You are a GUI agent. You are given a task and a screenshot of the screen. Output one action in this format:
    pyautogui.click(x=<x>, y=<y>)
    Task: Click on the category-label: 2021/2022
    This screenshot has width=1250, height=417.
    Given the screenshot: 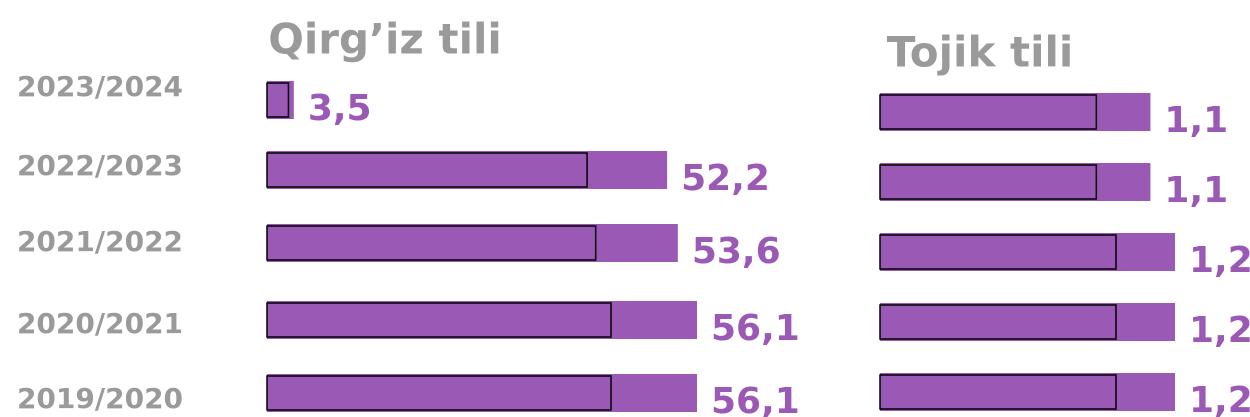 What is the action you would take?
    pyautogui.click(x=100, y=241)
    